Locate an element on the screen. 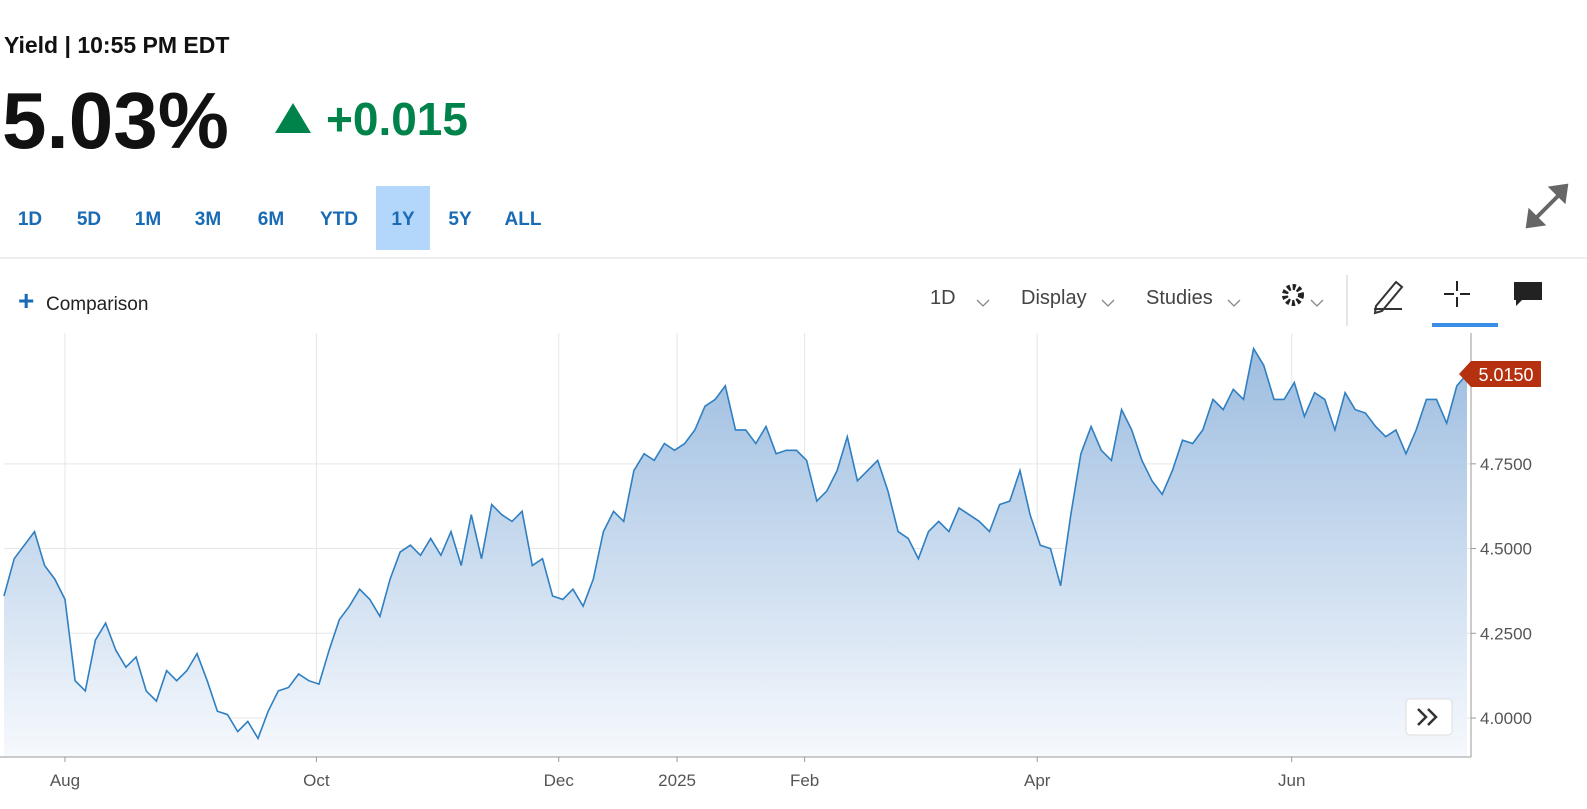 Image resolution: width=1587 pixels, height=809 pixels. crosshair-icon is located at coordinates (1457, 294).